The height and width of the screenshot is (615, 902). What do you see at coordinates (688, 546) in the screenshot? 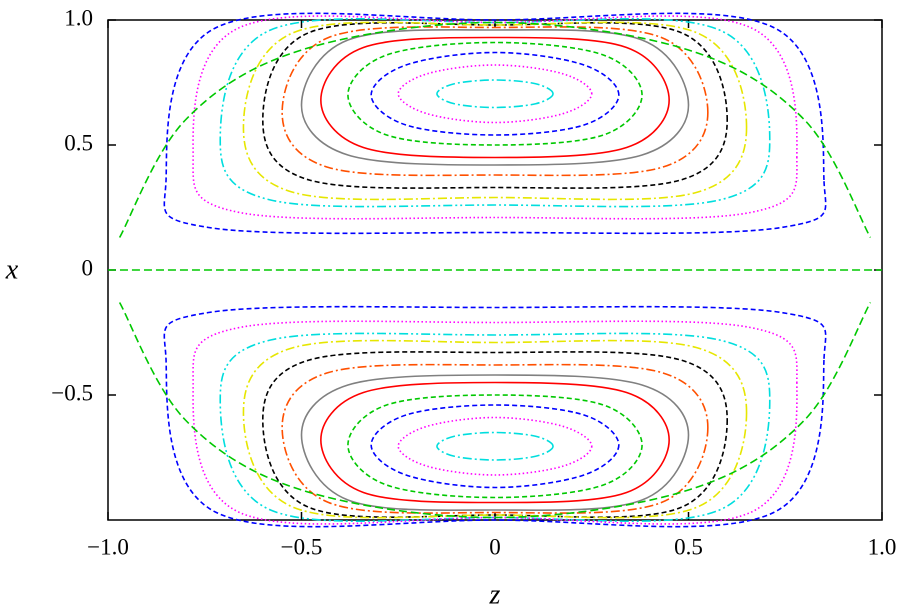
I see `x-tick-label: 0.5` at bounding box center [688, 546].